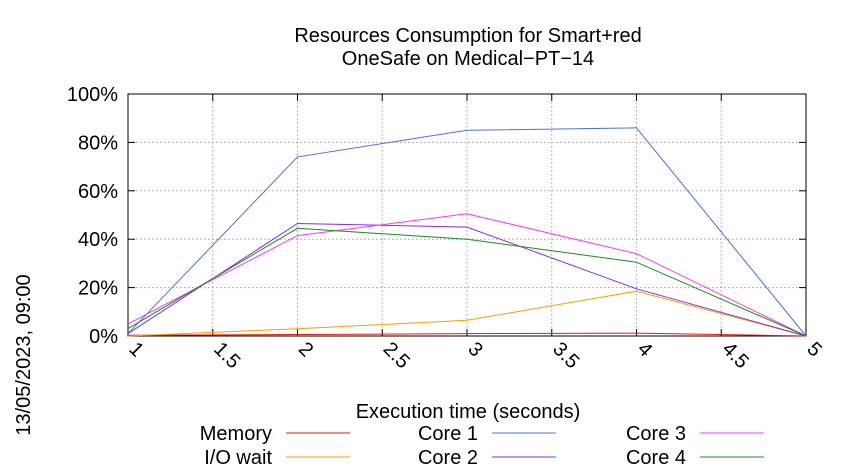 The height and width of the screenshot is (475, 850). What do you see at coordinates (238, 458) in the screenshot?
I see `legend-label-i-o-wait: I/O wait` at bounding box center [238, 458].